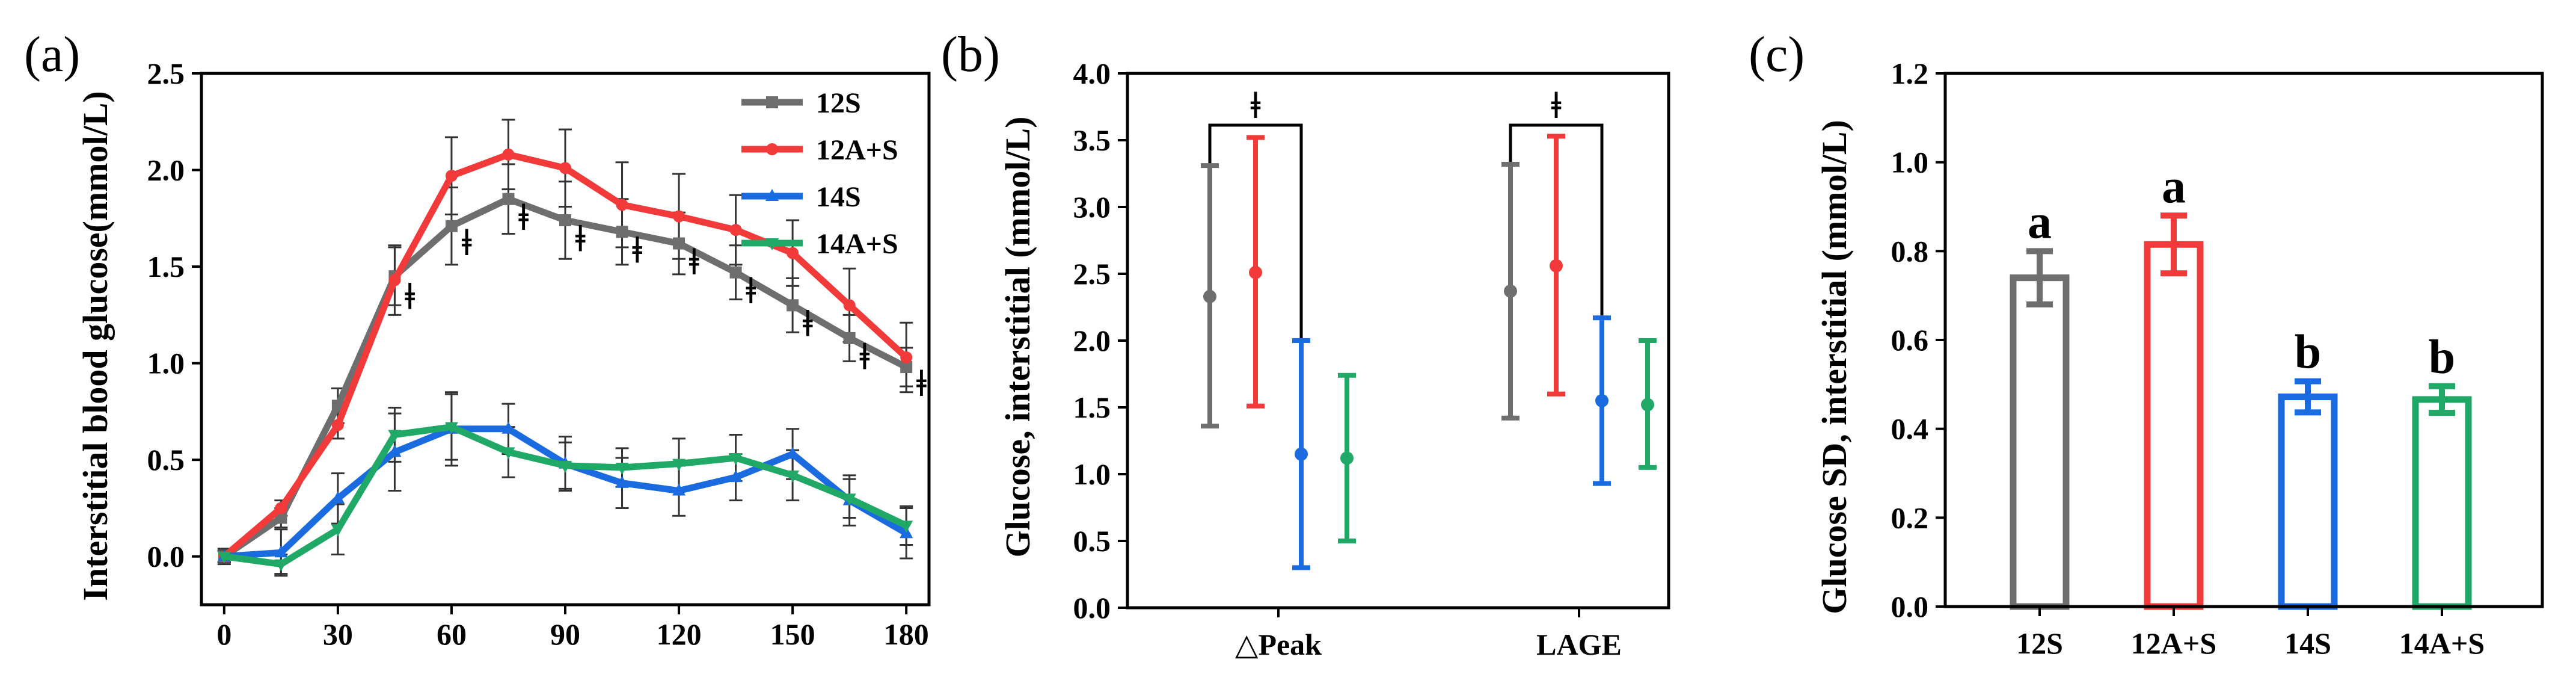  I want to click on panel-c-ylabel: Glucose SD, interstitial (mmol/L), so click(1834, 367).